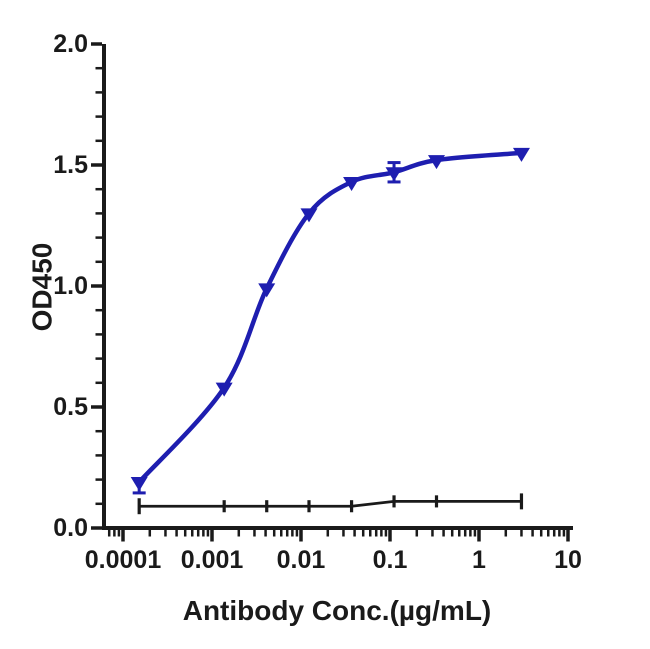  I want to click on control-series, so click(330, 504).